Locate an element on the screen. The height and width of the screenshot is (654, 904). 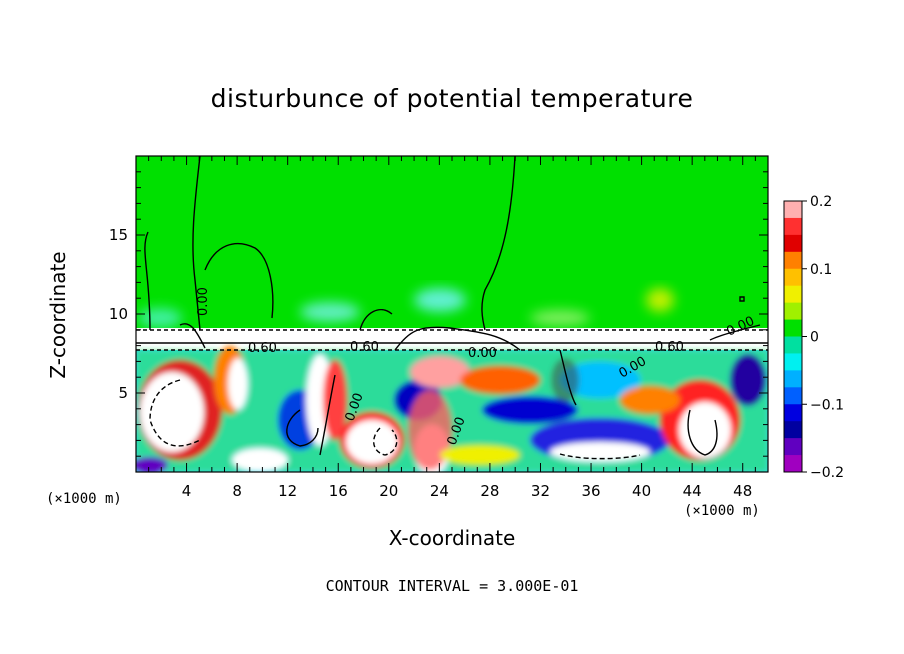
x-tick-label: 36 is located at coordinates (590, 491).